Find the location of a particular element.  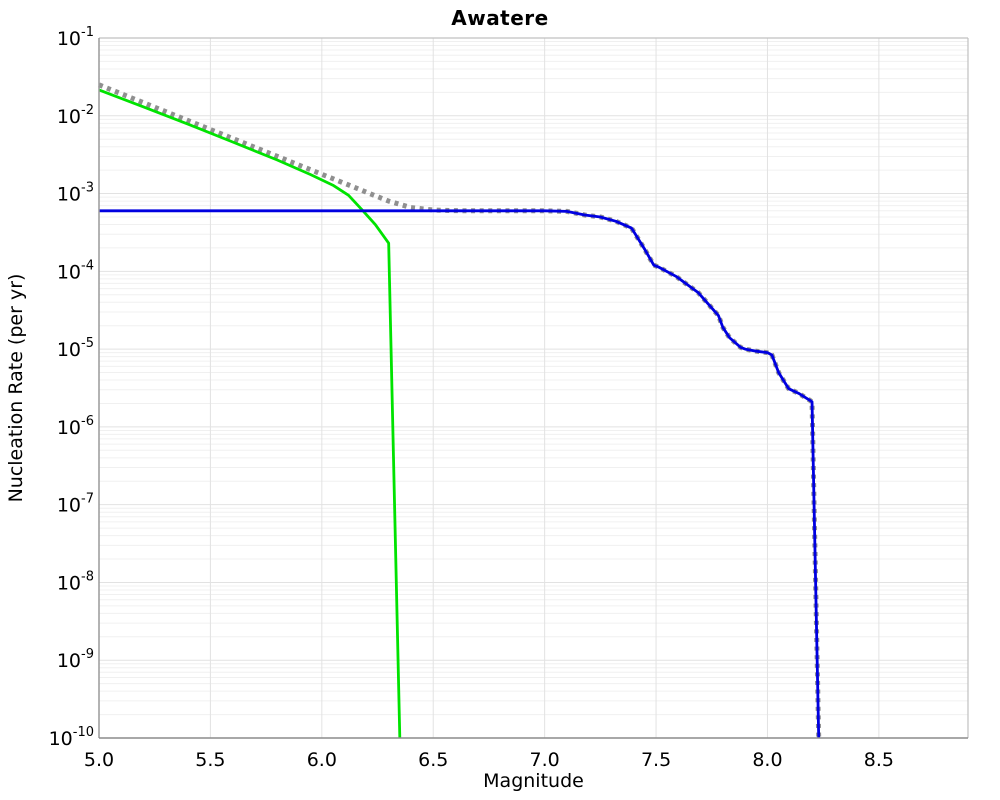

x-tick-label: 6.0 is located at coordinates (322, 760).